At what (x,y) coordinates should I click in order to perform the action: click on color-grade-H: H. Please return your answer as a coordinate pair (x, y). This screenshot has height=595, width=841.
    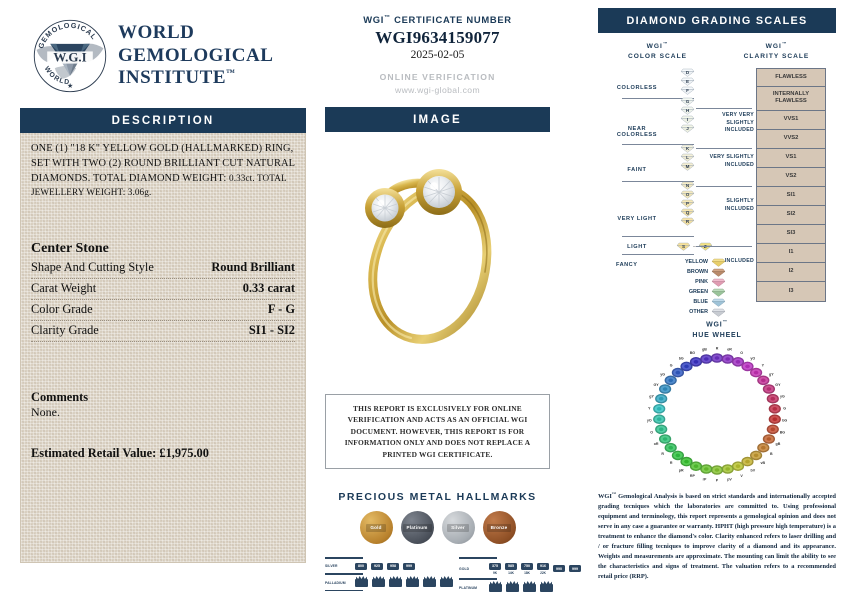
    Looking at the image, I should click on (687, 110).